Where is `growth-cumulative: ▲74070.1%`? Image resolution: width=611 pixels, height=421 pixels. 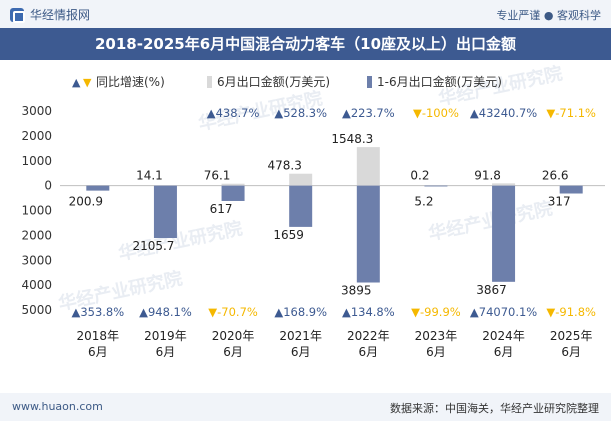
growth-cumulative: ▲74070.1% is located at coordinates (503, 312).